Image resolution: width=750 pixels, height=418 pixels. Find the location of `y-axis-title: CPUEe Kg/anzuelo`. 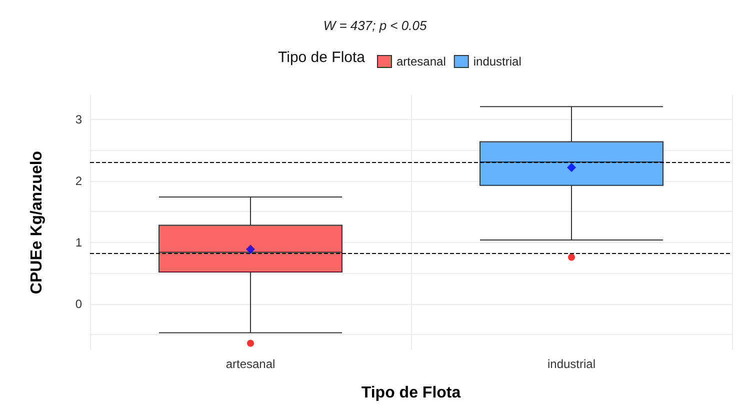

y-axis-title: CPUEe Kg/anzuelo is located at coordinates (37, 222).